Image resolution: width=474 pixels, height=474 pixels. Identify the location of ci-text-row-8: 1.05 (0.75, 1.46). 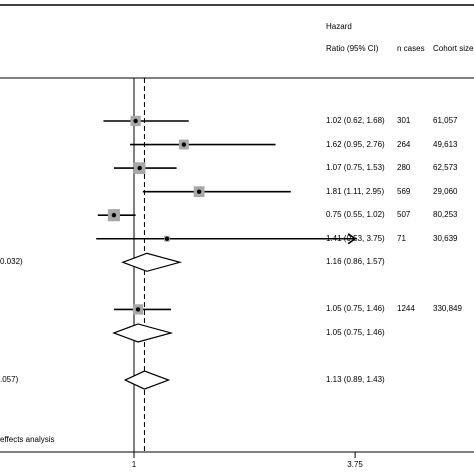
(355, 309).